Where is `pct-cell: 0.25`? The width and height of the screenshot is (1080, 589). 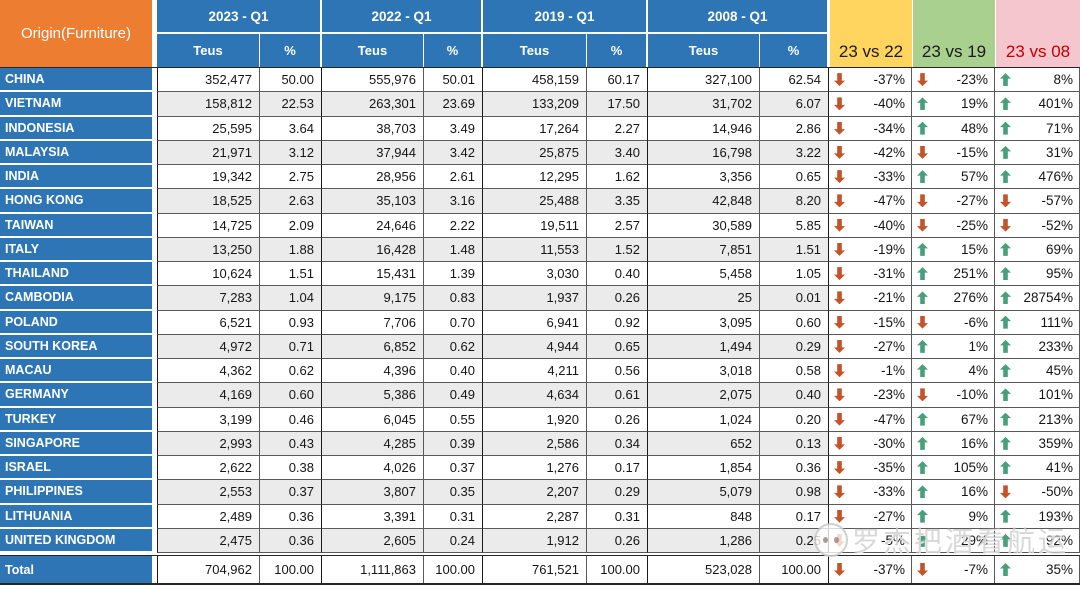
pct-cell: 0.25 is located at coordinates (794, 540).